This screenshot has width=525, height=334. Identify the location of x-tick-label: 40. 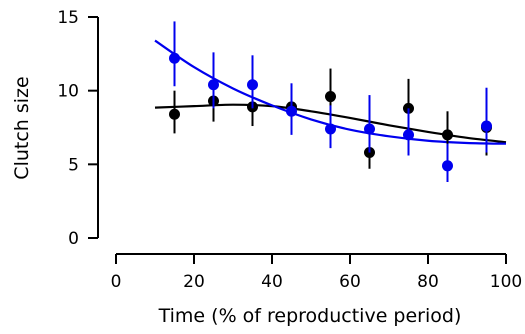
(272, 282).